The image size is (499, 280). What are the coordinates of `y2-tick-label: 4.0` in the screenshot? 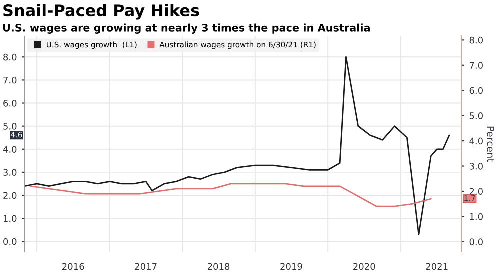 It's located at (476, 141).